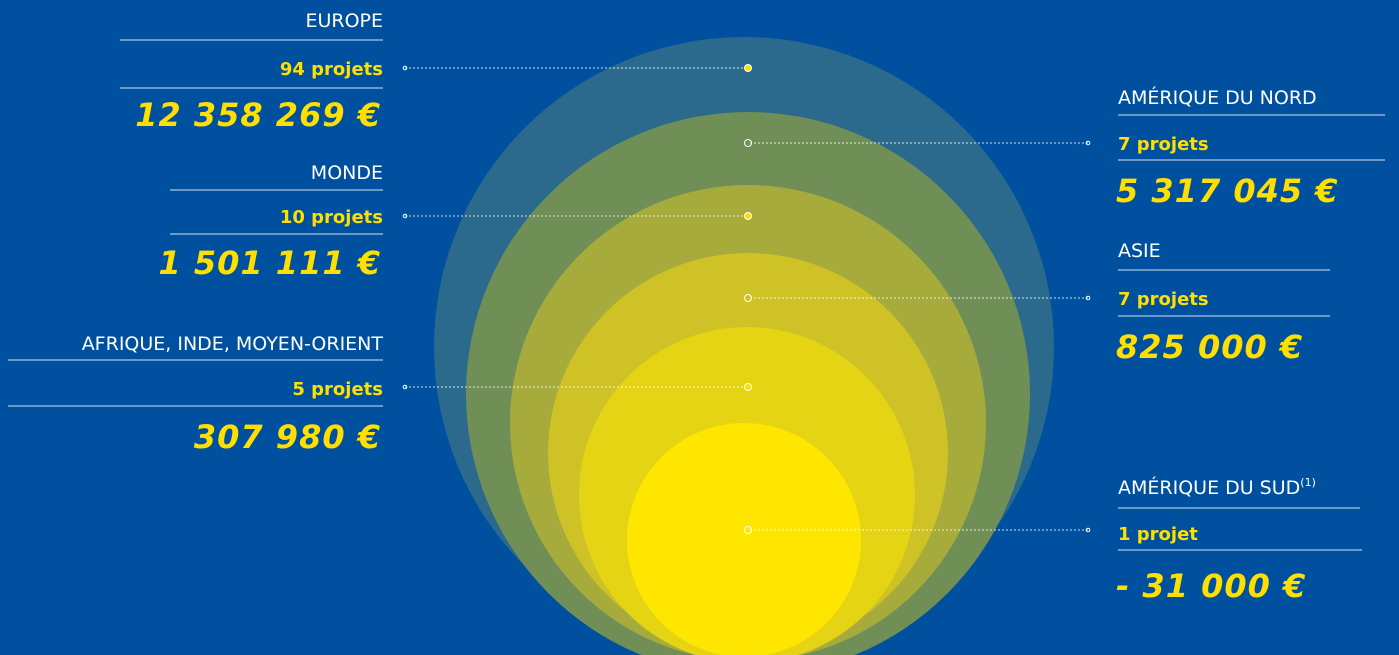 Image resolution: width=1399 pixels, height=655 pixels. I want to click on amount: 1 501 111 €, so click(269, 263).